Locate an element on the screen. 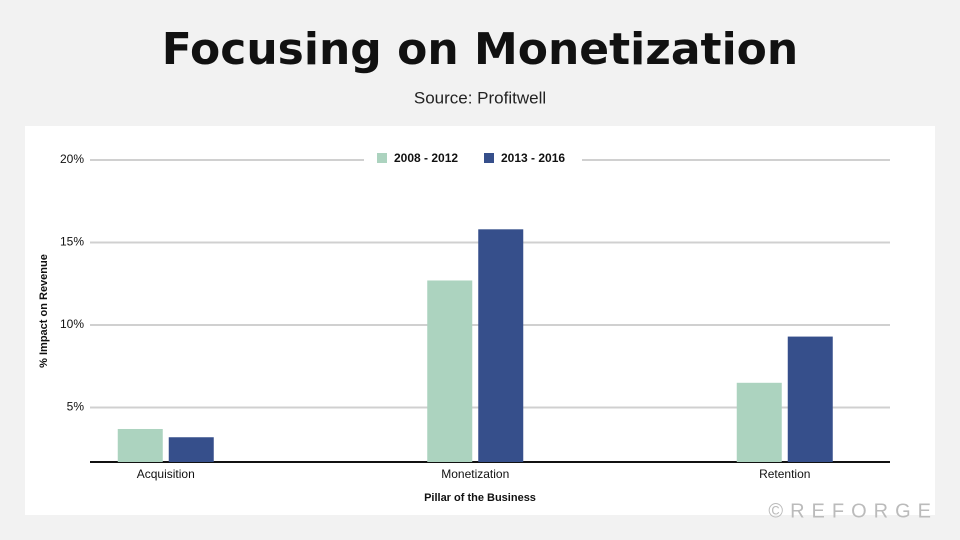  x-axis-title: Pillar of the Business is located at coordinates (480, 498).